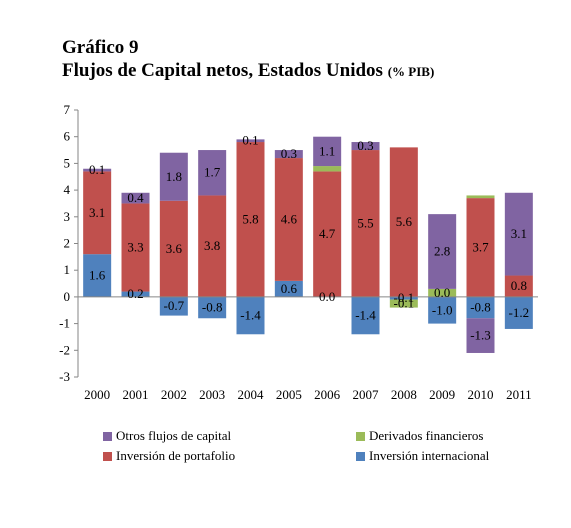  What do you see at coordinates (67, 243) in the screenshot?
I see `y-tick-label: 2` at bounding box center [67, 243].